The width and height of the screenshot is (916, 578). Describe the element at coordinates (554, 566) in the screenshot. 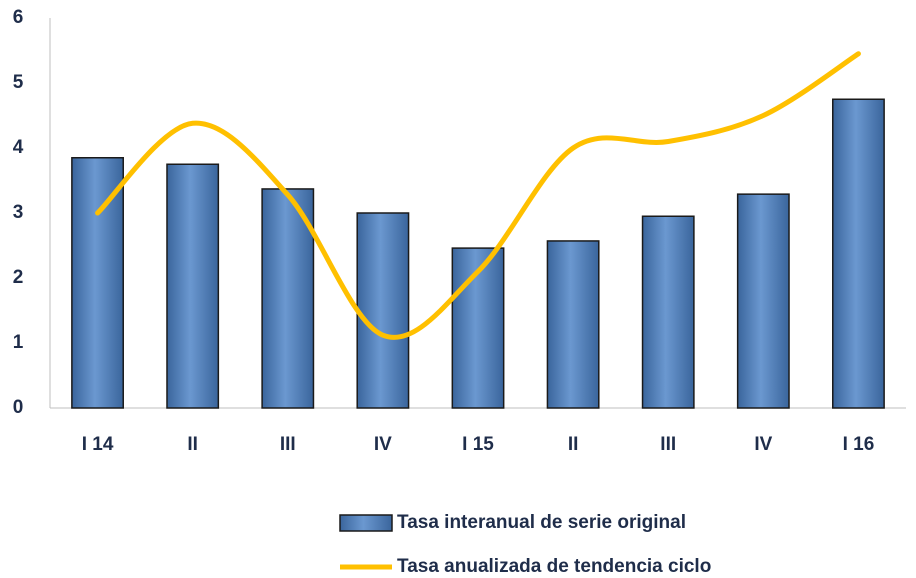

I see `legend-label: Tasa anualizada de tendencia ciclo` at that location.